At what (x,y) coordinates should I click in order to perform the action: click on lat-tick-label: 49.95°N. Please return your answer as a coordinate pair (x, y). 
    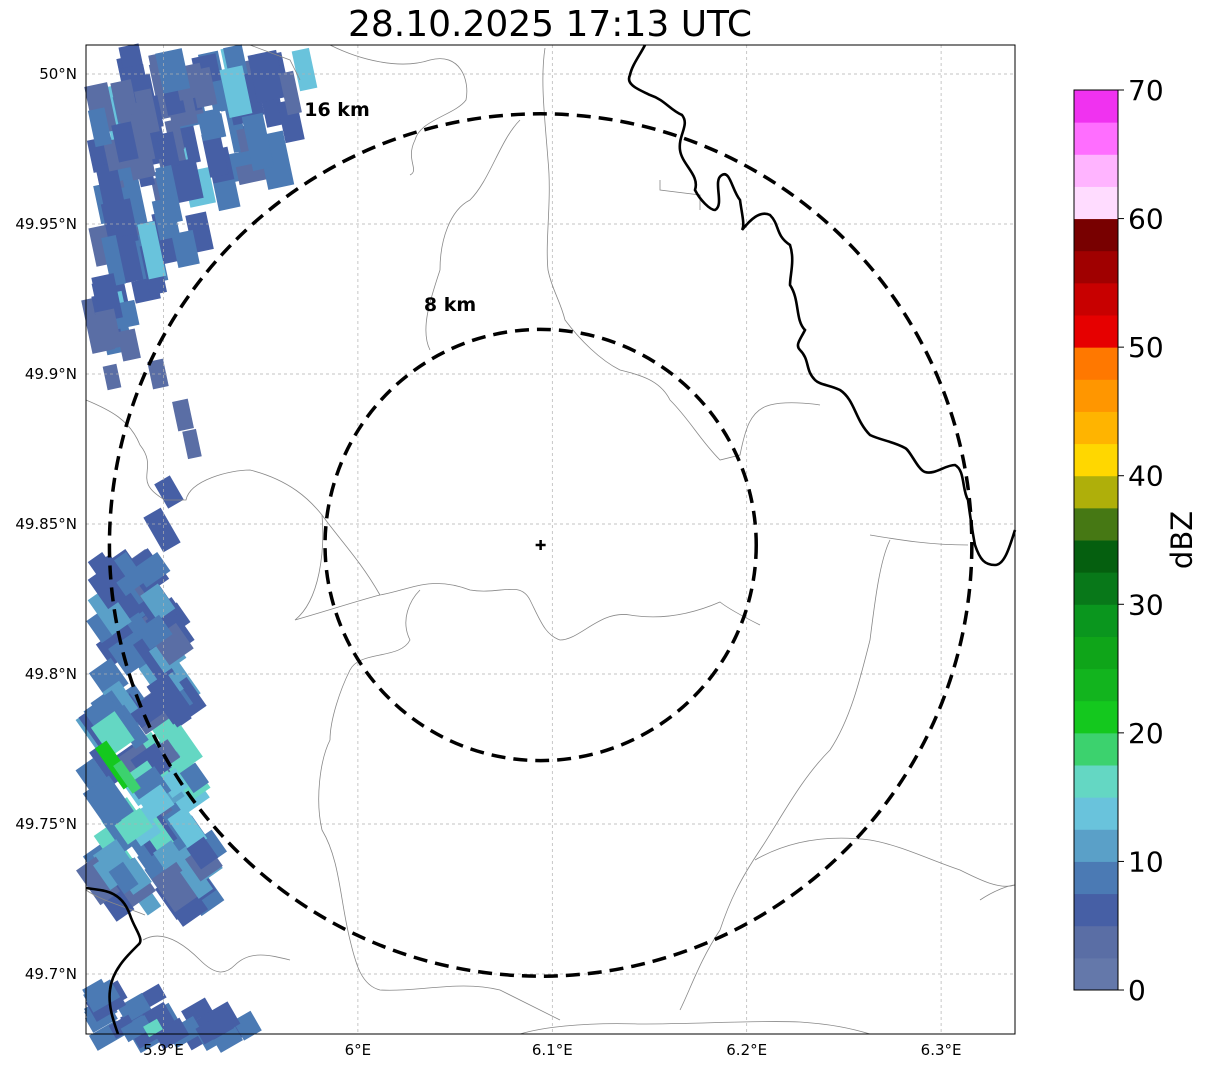
    Looking at the image, I should click on (46, 224).